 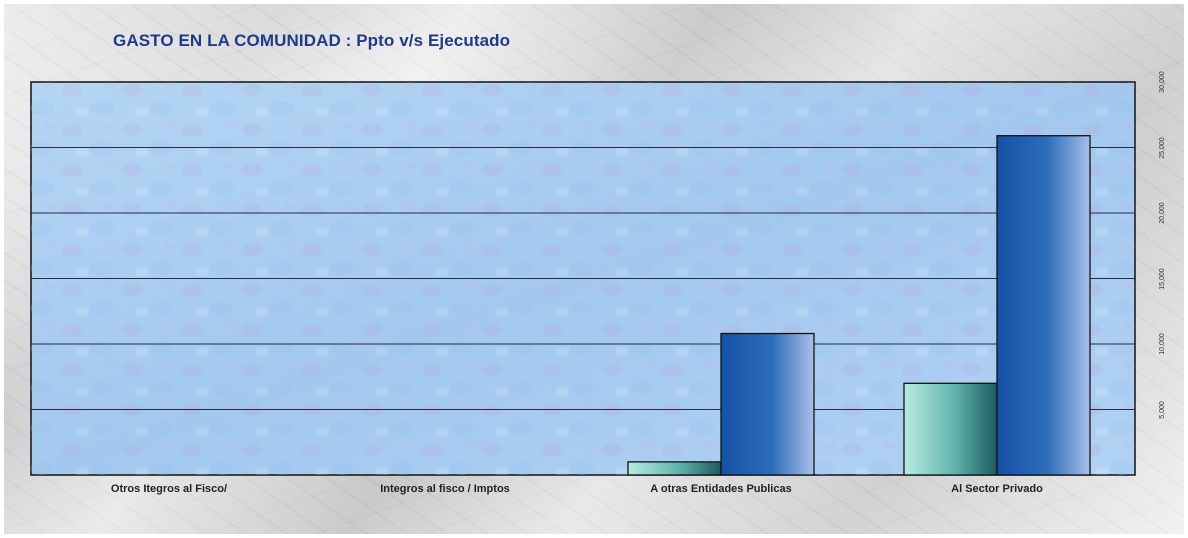 I want to click on category-label: Otros Itegros al Fisco/, so click(x=169, y=489).